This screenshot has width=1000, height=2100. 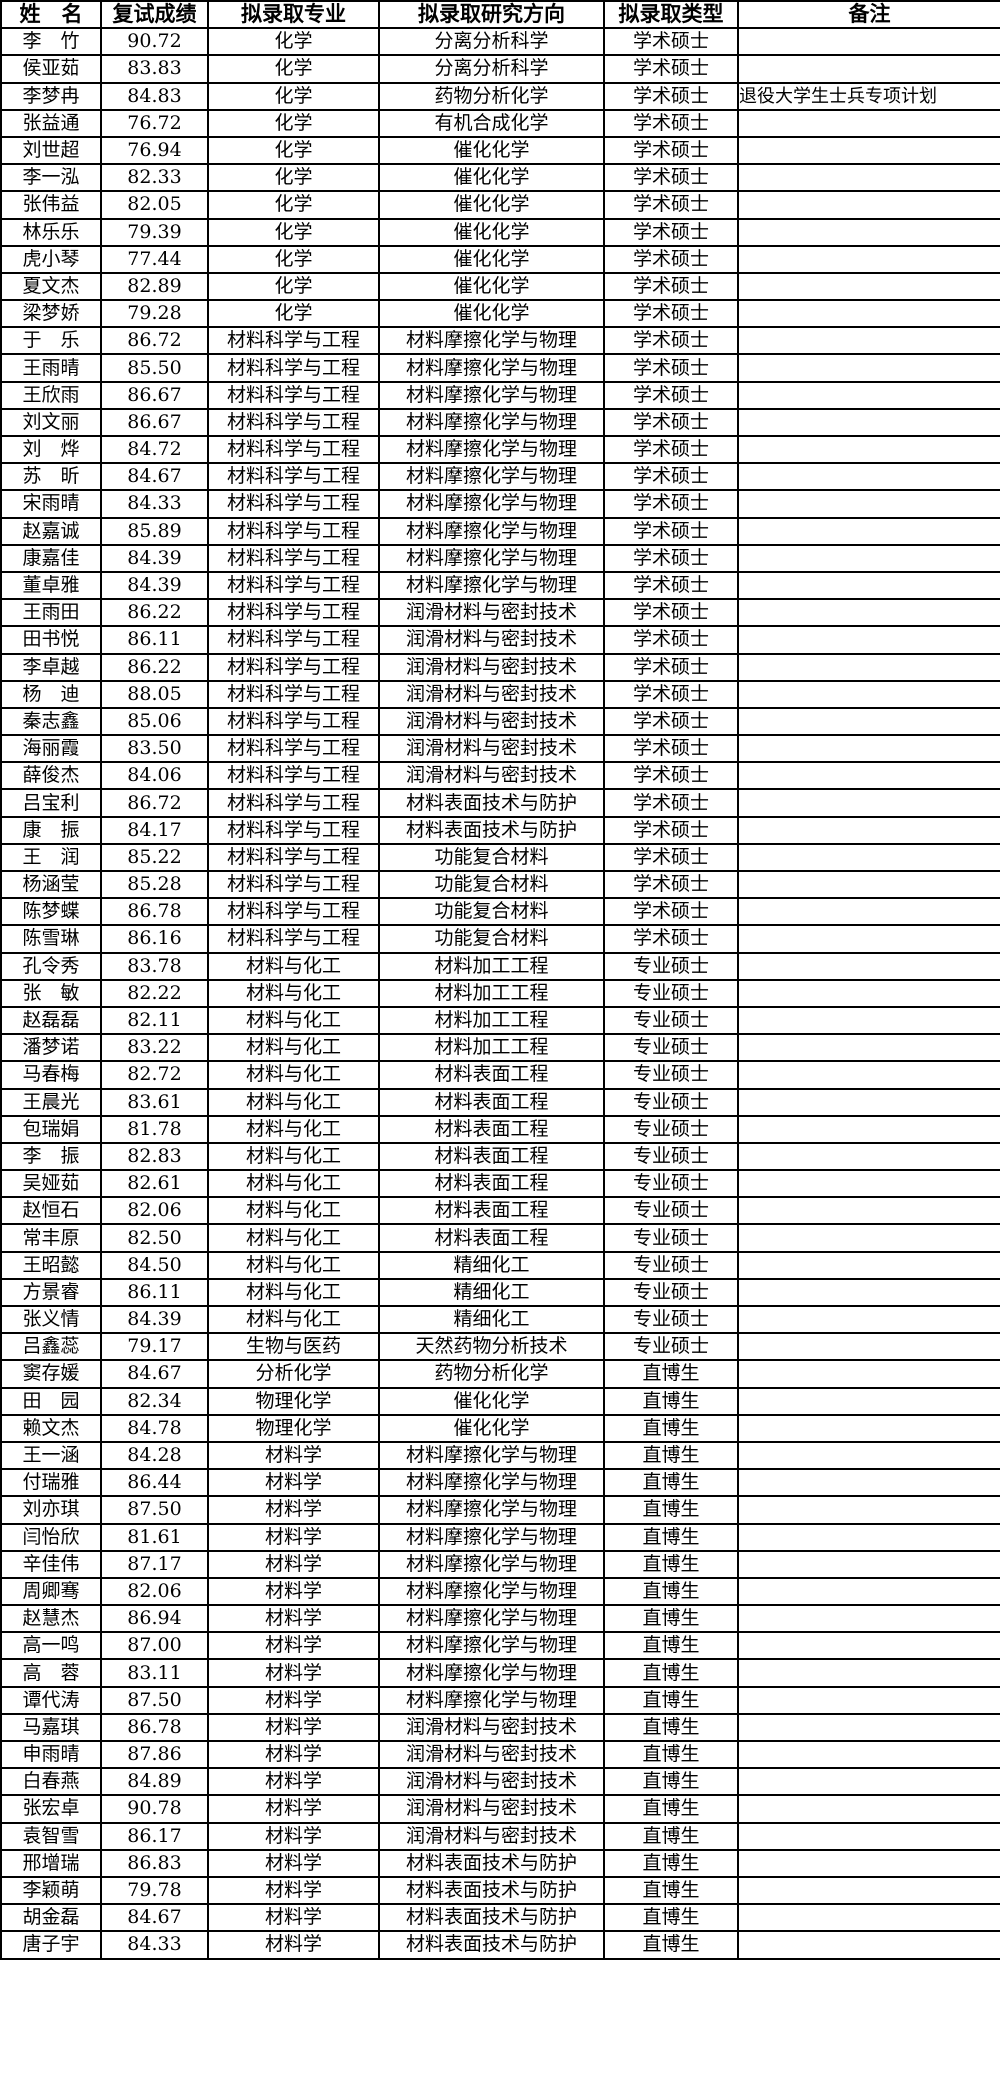 What do you see at coordinates (51, 286) in the screenshot?
I see `name-cell: 夏文杰` at bounding box center [51, 286].